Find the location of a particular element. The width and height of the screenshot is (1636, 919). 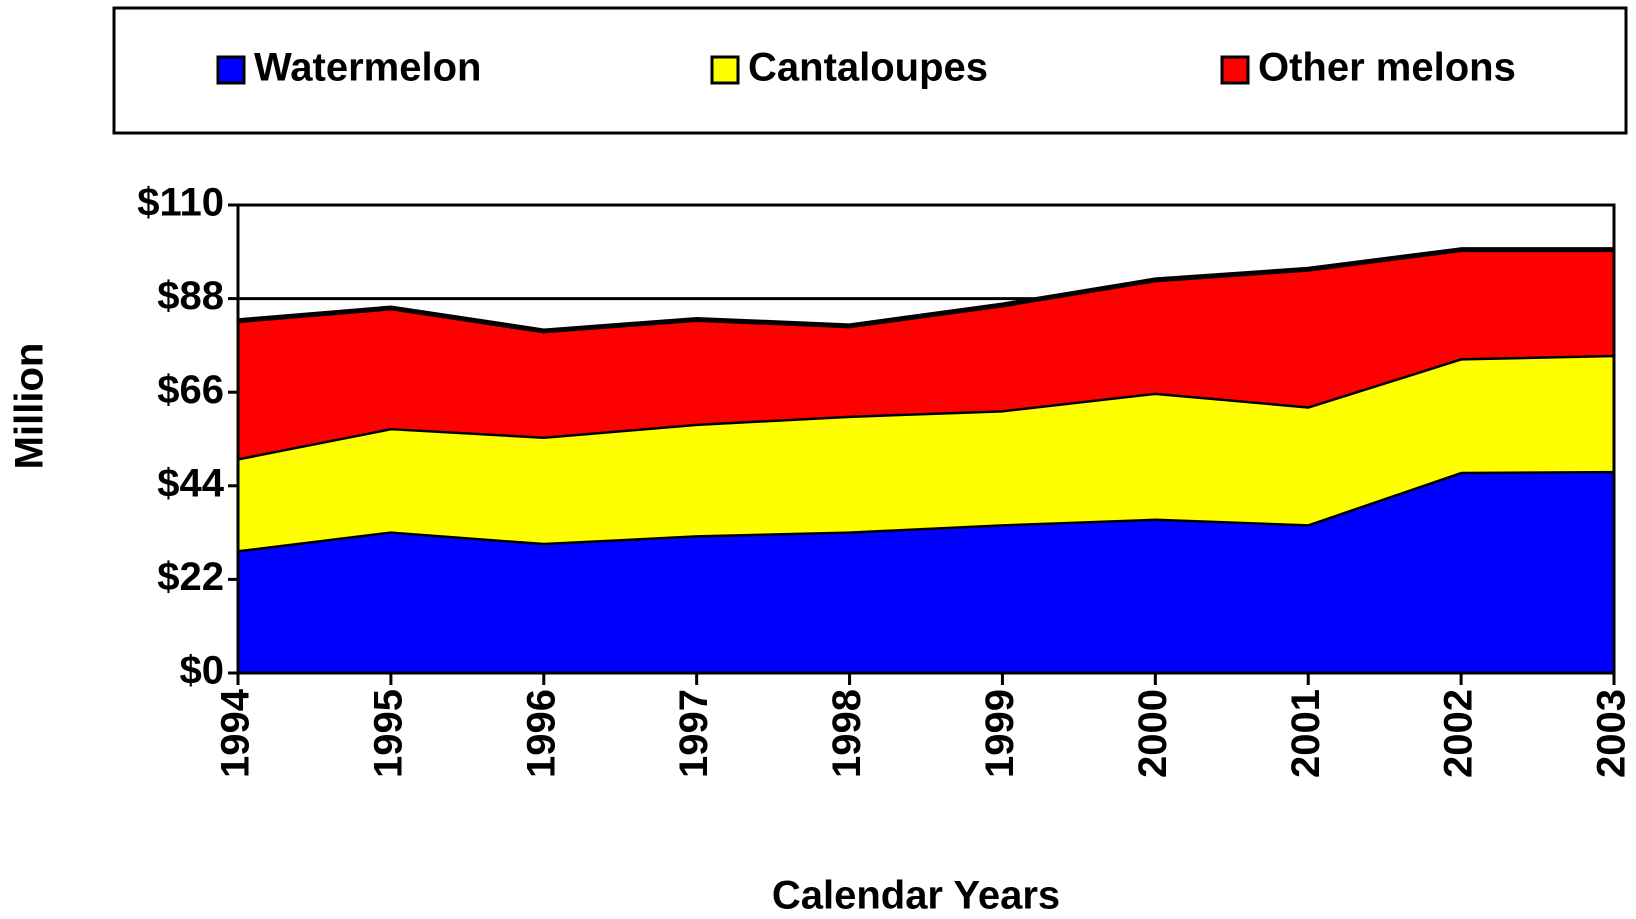

legend-label: Other melons is located at coordinates (1387, 68).